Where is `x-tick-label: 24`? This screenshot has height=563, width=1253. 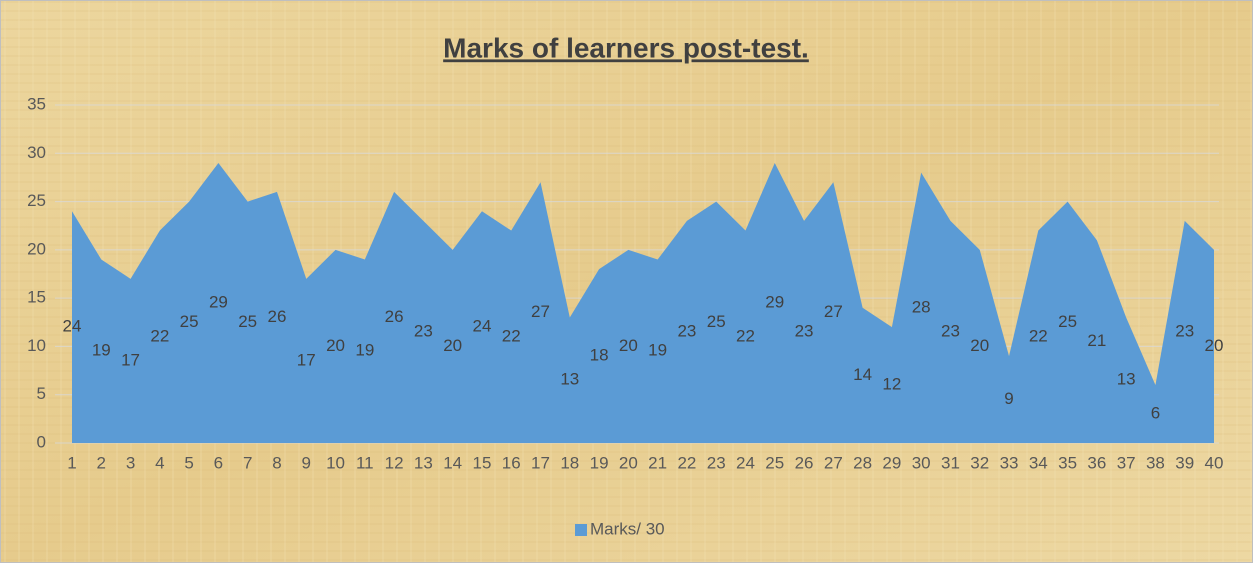
x-tick-label: 24 is located at coordinates (745, 462).